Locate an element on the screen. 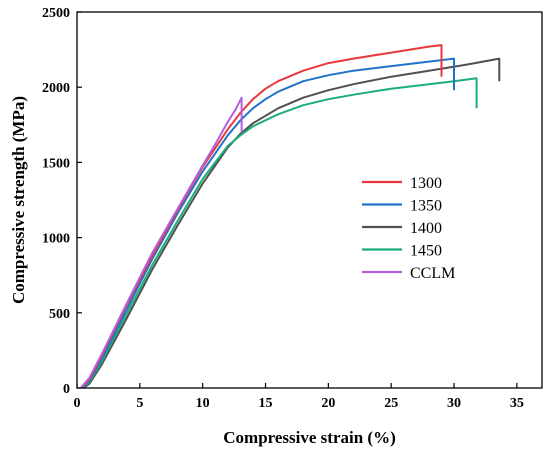 This screenshot has width=550, height=454. x-tick-label: 5 is located at coordinates (139, 403).